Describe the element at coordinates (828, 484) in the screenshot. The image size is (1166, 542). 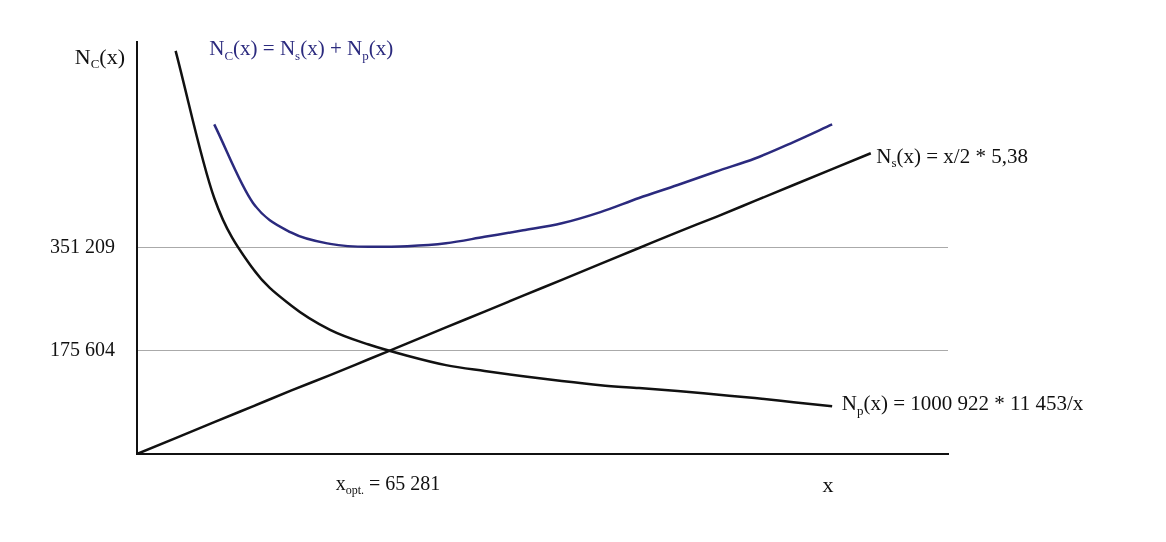
I see `x-axis-title: x` at that location.